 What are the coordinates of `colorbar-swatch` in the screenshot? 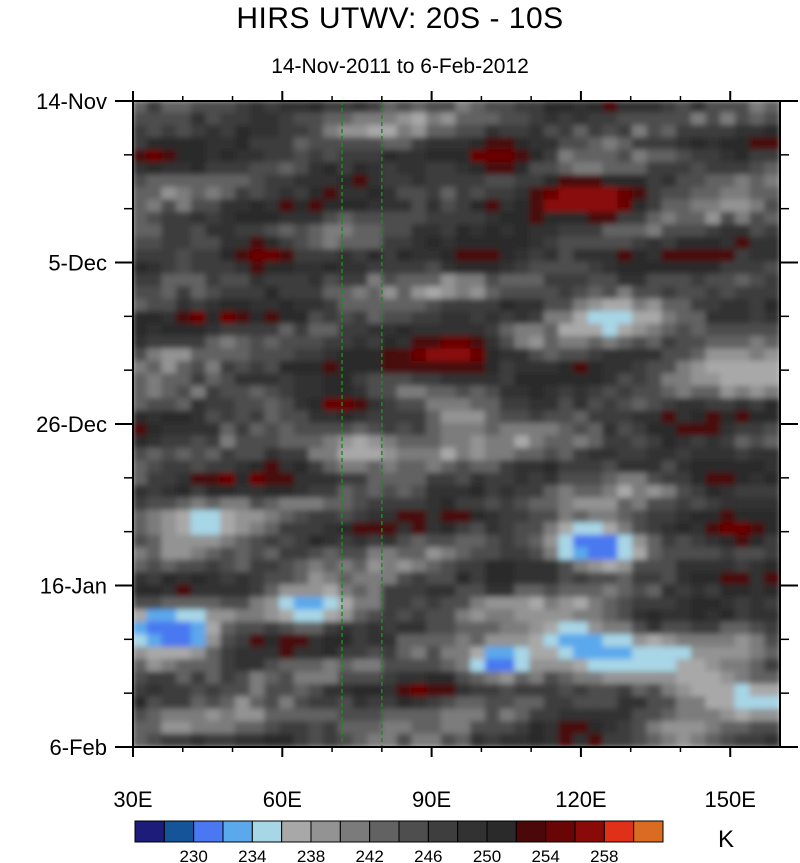 It's located at (325, 831).